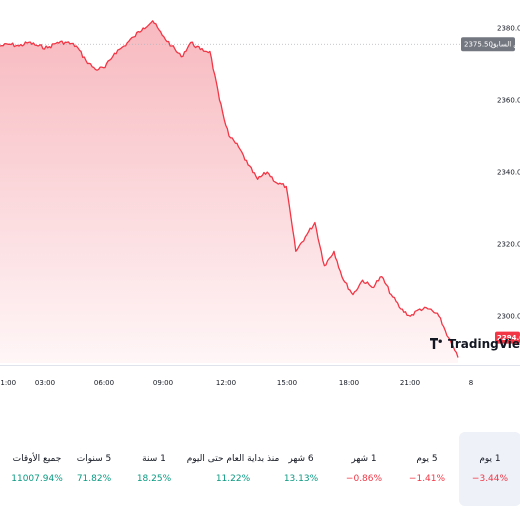  I want to click on performance-value: 11007.94%, so click(37, 479).